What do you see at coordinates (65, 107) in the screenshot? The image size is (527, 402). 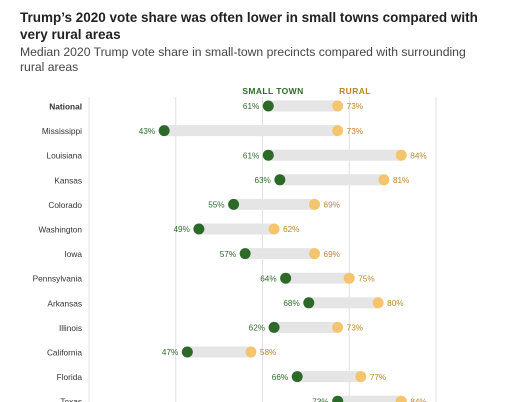 I see `row-label: National` at bounding box center [65, 107].